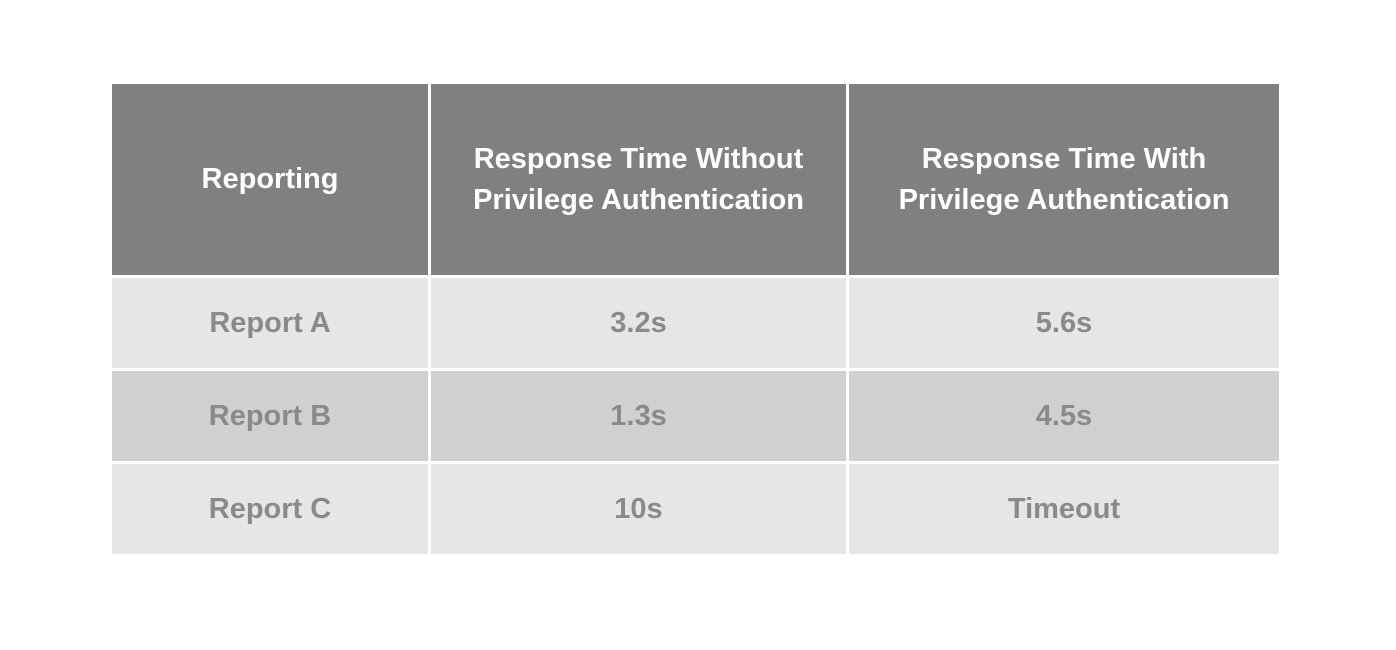 Image resolution: width=1396 pixels, height=650 pixels. What do you see at coordinates (638, 416) in the screenshot?
I see `cell-time-without-auth: 1.3s` at bounding box center [638, 416].